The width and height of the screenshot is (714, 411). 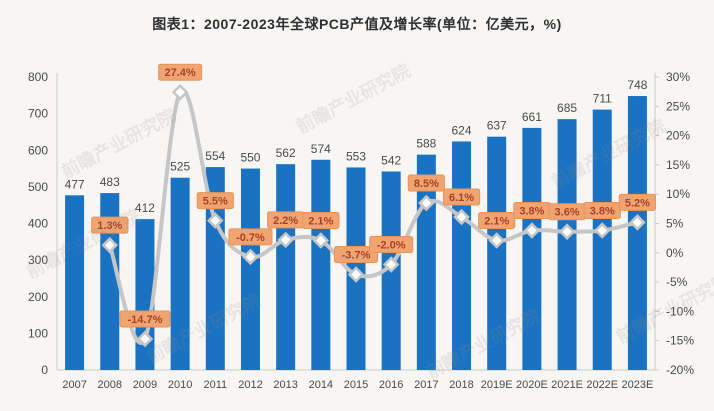 I want to click on x-tick-label: 2015, so click(x=356, y=385).